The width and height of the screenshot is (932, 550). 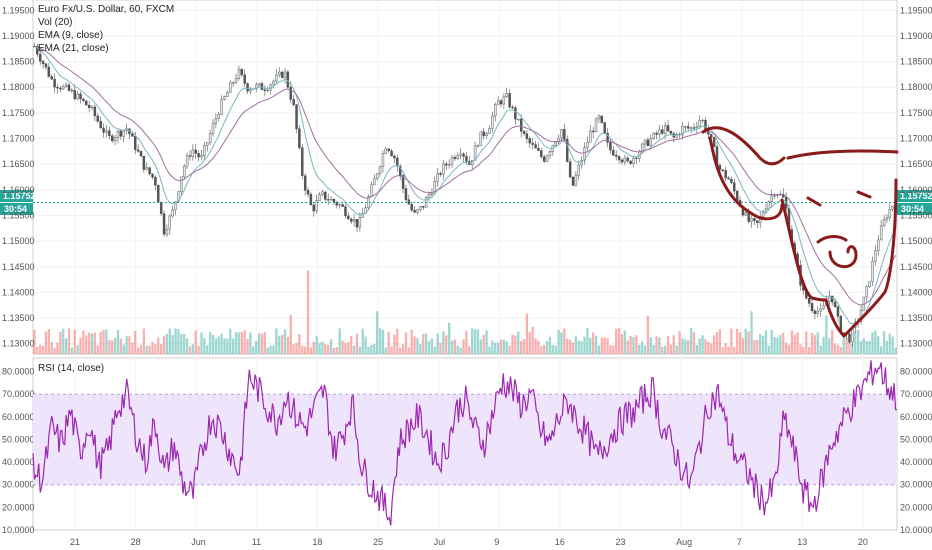 What do you see at coordinates (18, 10) in the screenshot?
I see `price-tick-left: 1.19500` at bounding box center [18, 10].